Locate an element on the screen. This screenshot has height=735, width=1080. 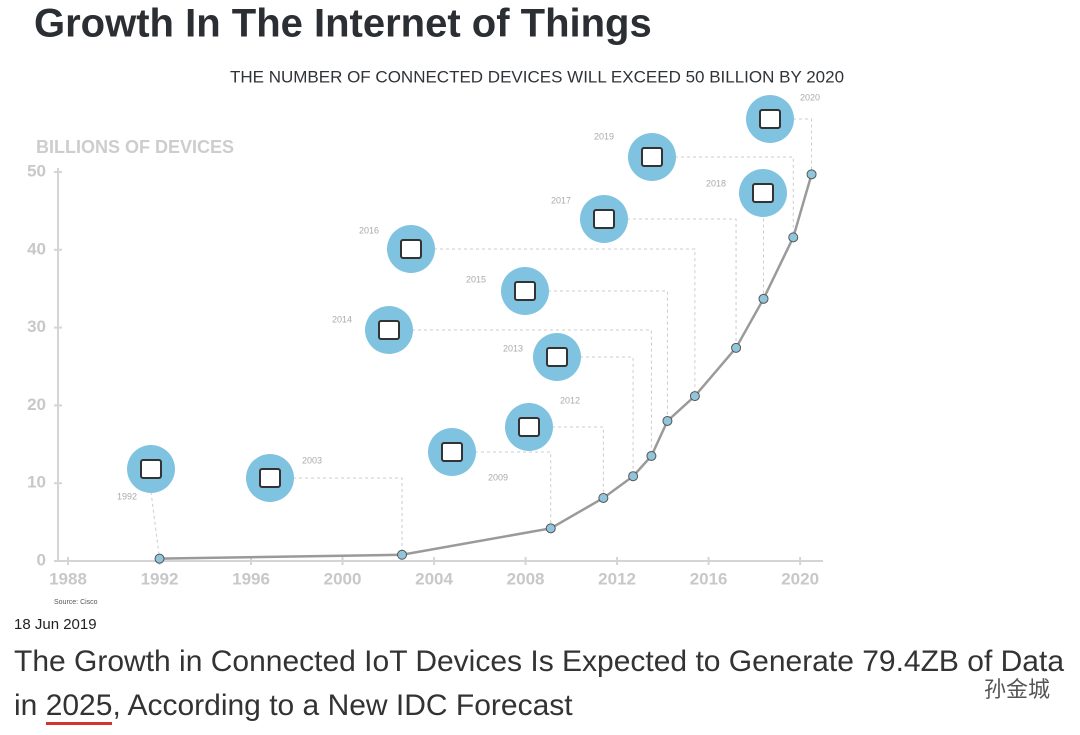
annotation-label: 2014 is located at coordinates (342, 319).